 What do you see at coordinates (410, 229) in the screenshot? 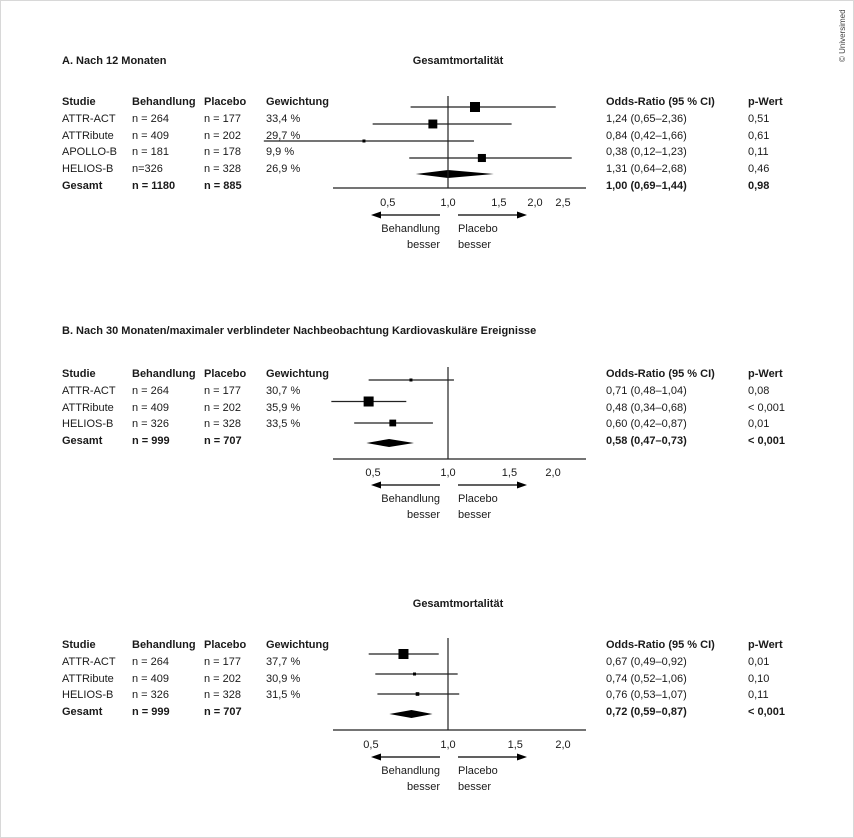
I see `favours-treatment-label: Behandlung` at bounding box center [410, 229].